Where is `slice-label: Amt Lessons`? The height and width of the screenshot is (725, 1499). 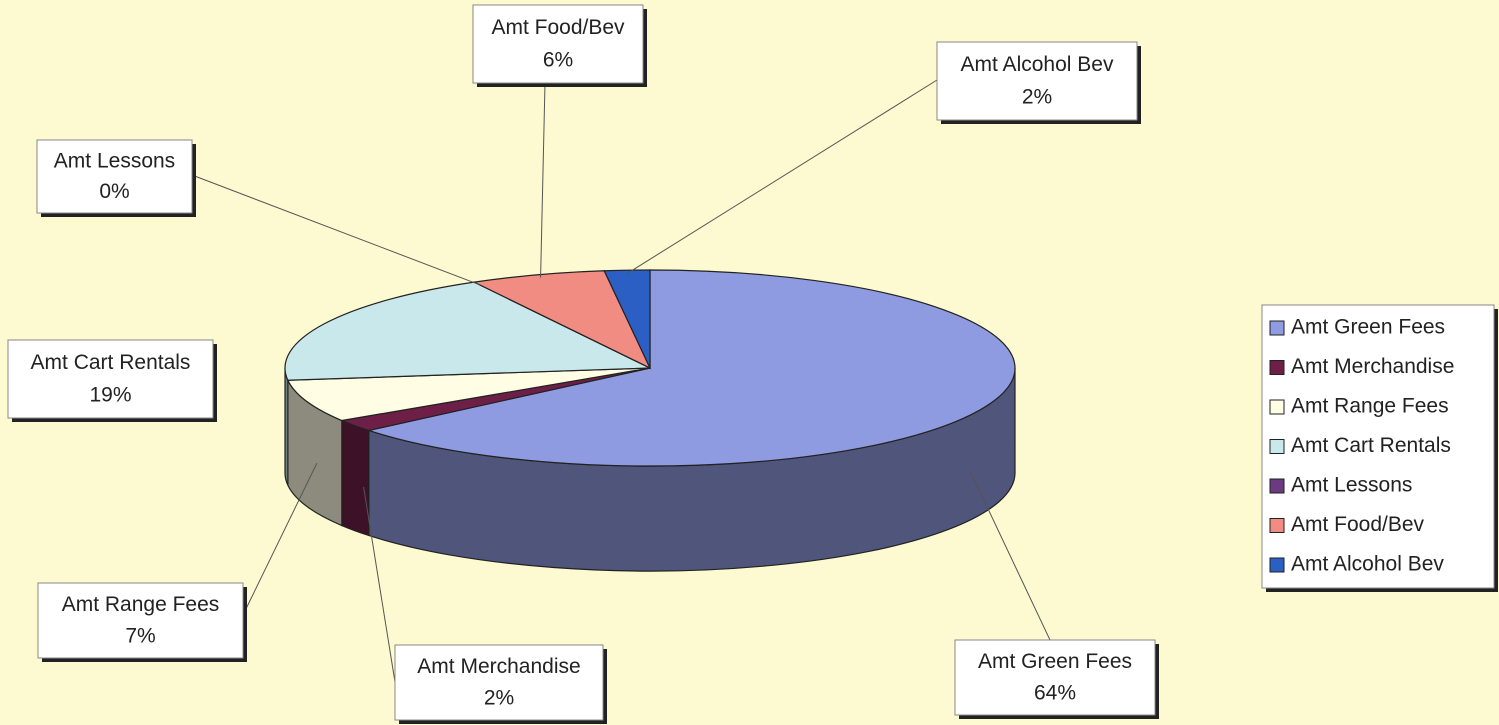
slice-label: Amt Lessons is located at coordinates (114, 160).